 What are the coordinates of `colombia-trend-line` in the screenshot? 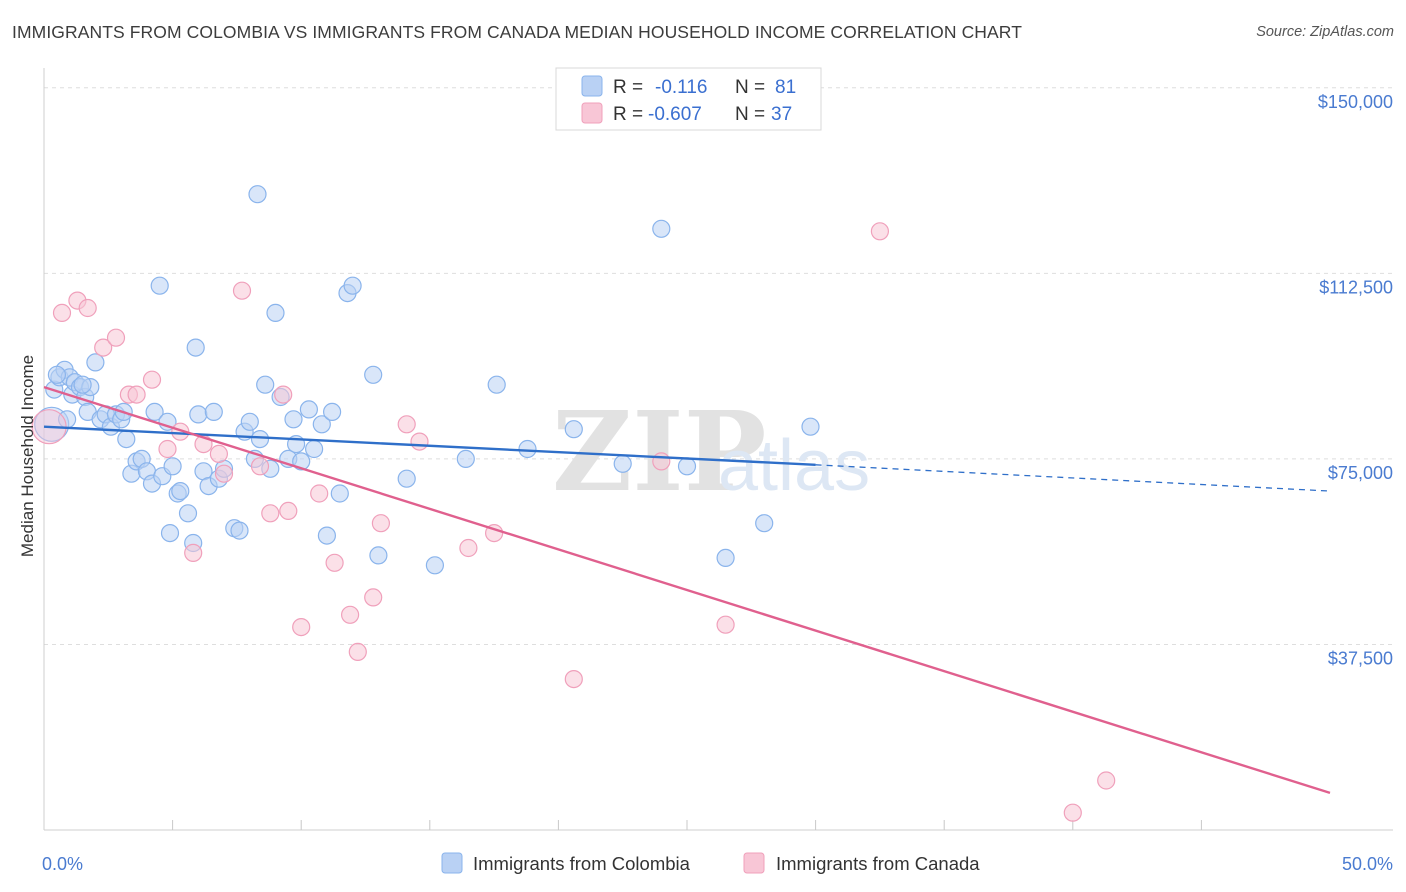 It's located at (429, 446).